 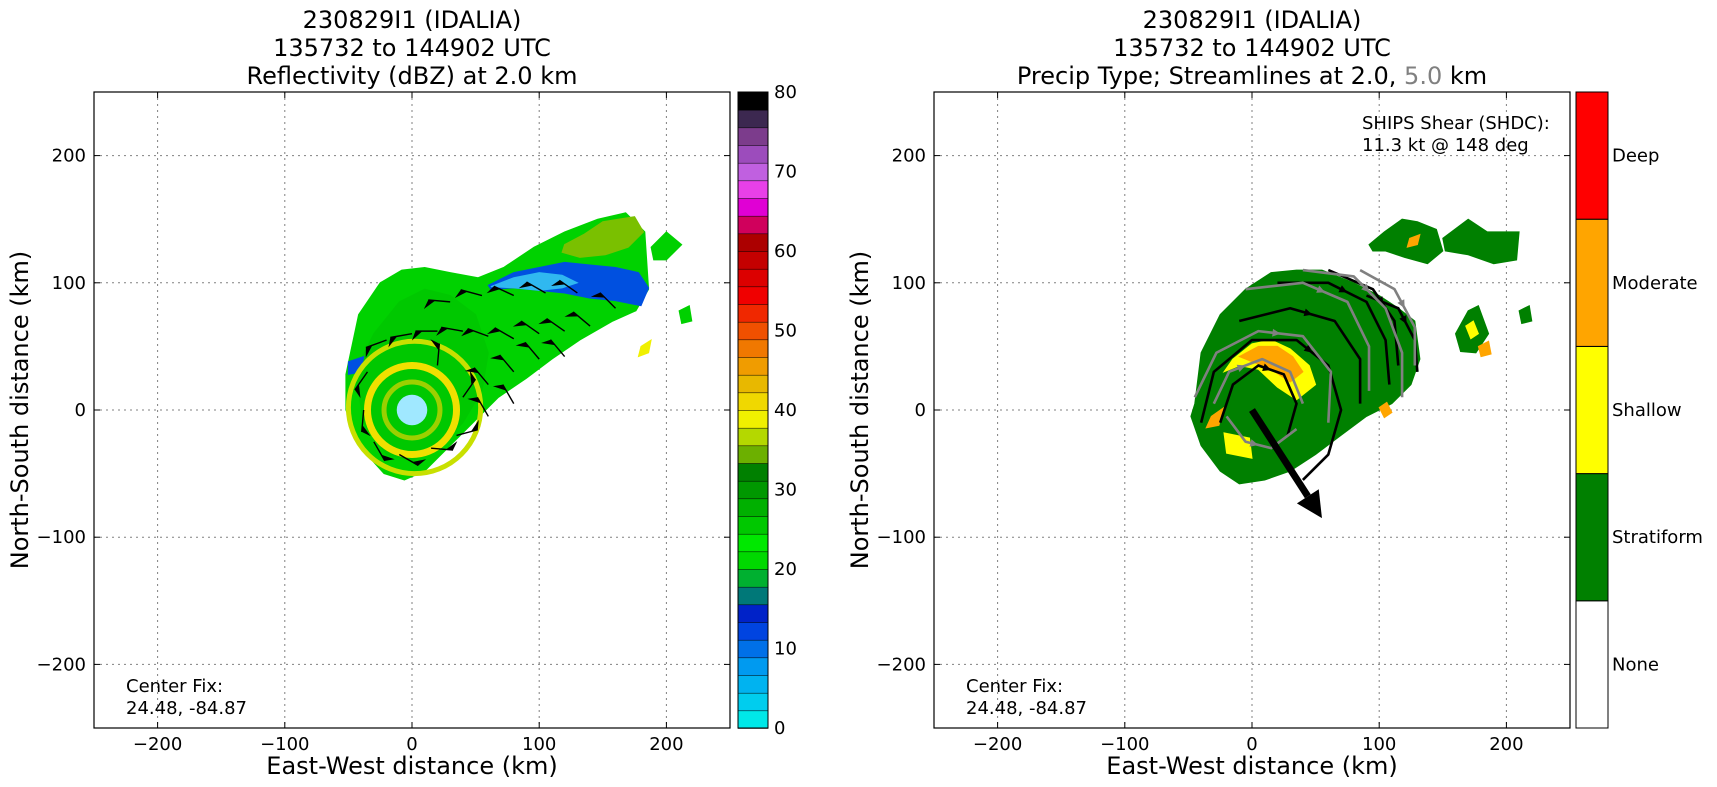 What do you see at coordinates (539, 744) in the screenshot?
I see `left-xtick-label: 100` at bounding box center [539, 744].